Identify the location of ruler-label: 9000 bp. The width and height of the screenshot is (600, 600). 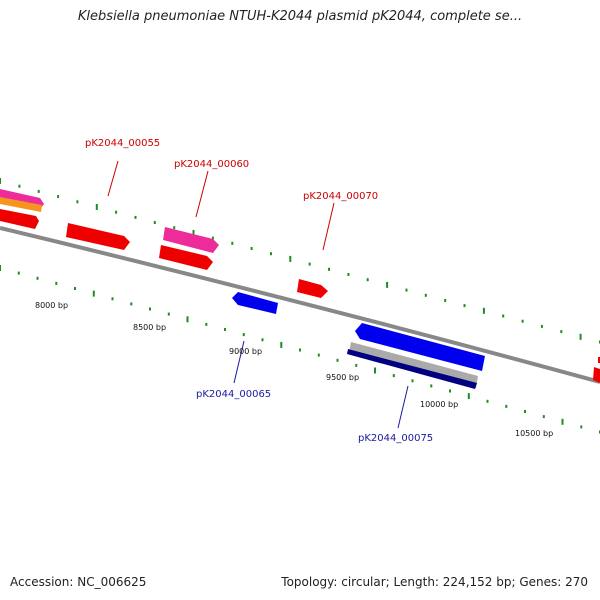
(245, 351).